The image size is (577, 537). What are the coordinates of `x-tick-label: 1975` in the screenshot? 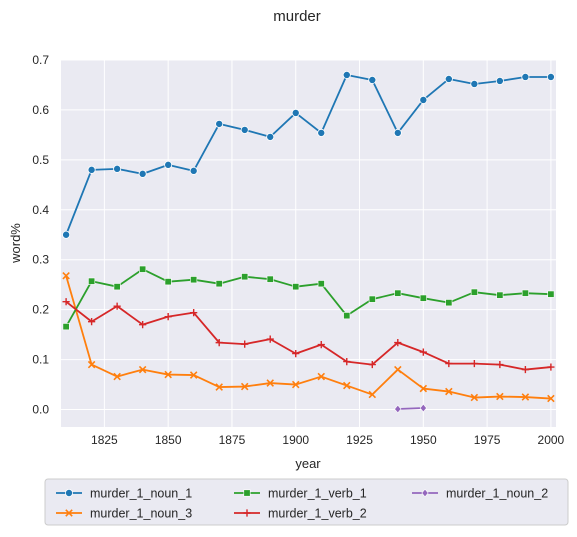 It's located at (487, 440).